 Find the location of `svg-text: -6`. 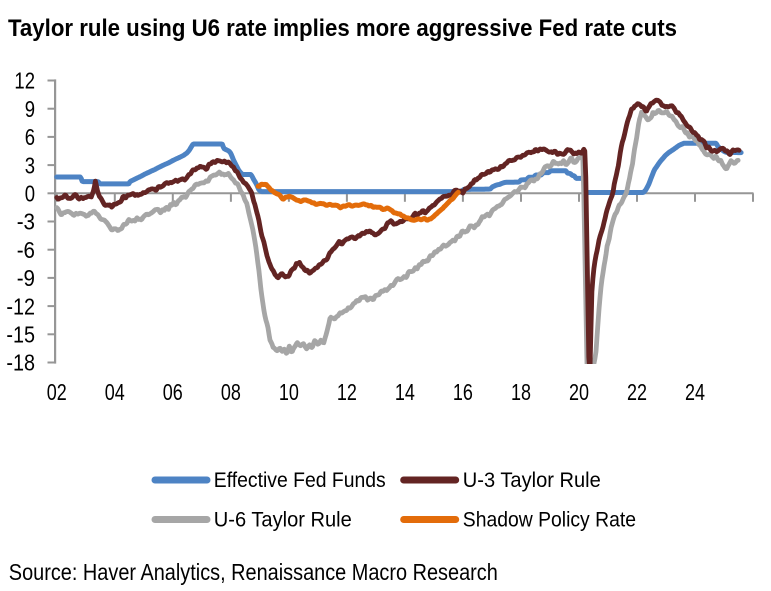

svg-text: -6 is located at coordinates (26, 250).